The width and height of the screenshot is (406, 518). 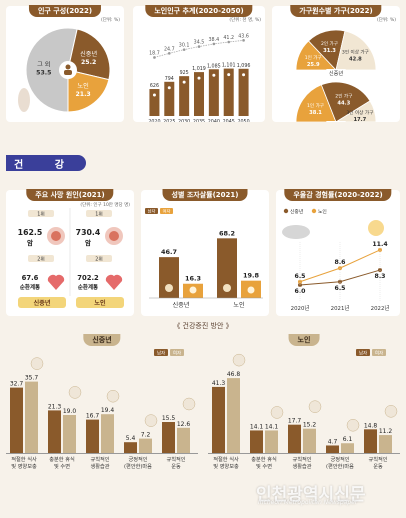 I want to click on depression-year-2: 2022년, so click(x=380, y=308).